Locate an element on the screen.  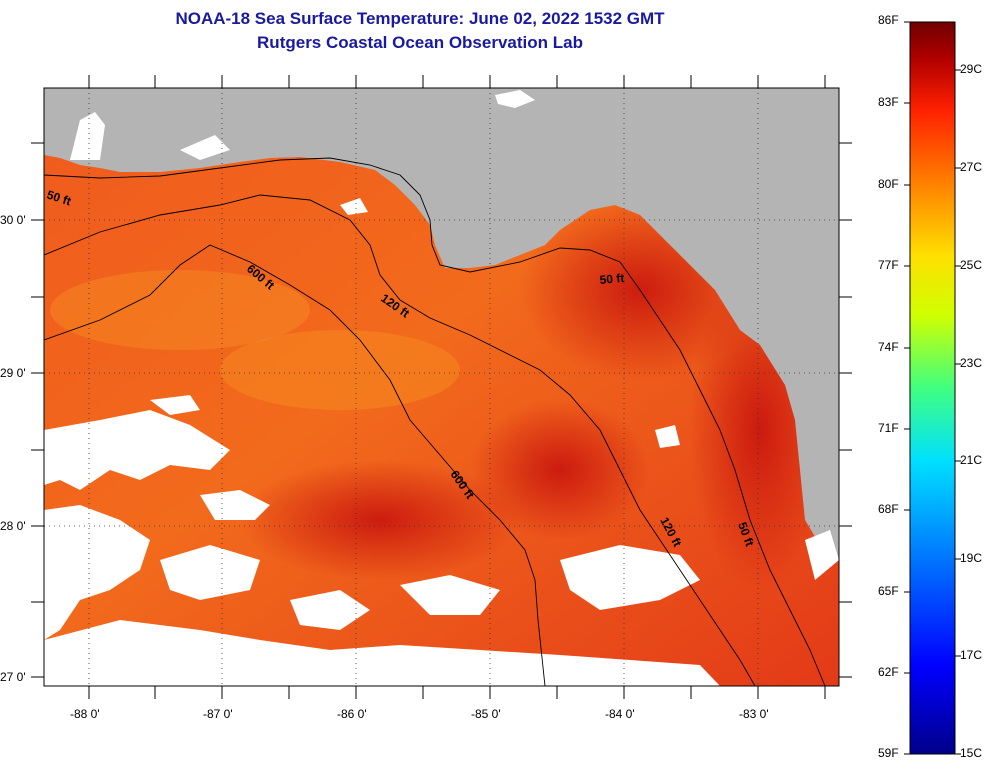
colorbar-label-c: 21C is located at coordinates (971, 460).